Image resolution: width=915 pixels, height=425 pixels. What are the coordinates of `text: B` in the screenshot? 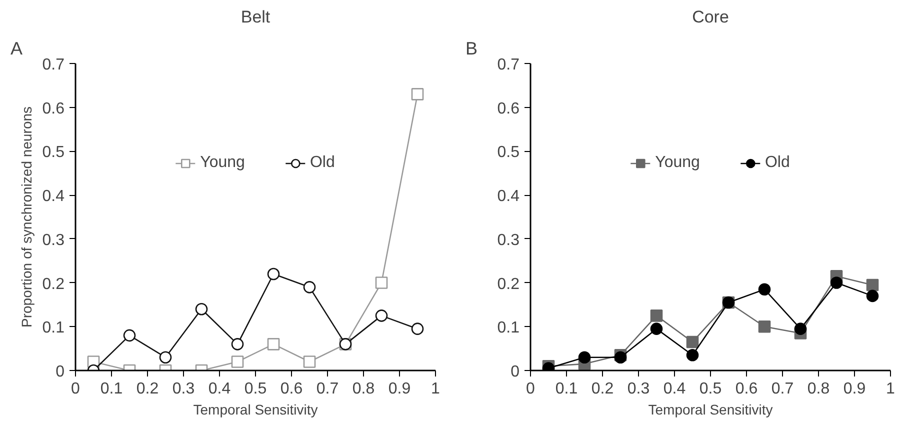 It's located at (472, 48).